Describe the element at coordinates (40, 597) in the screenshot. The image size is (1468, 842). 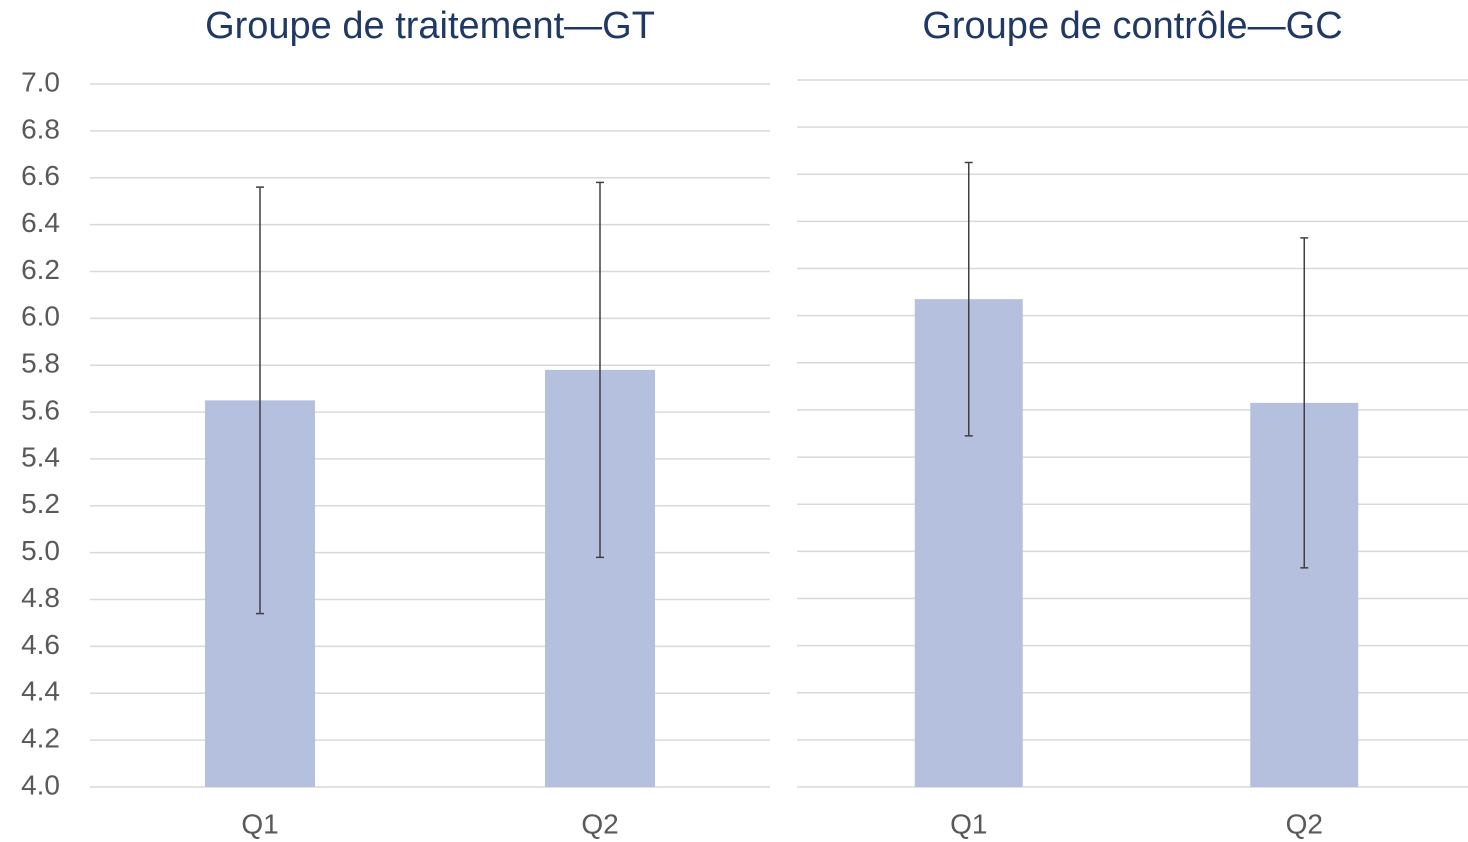
I see `y-tick-label: 4.8` at that location.